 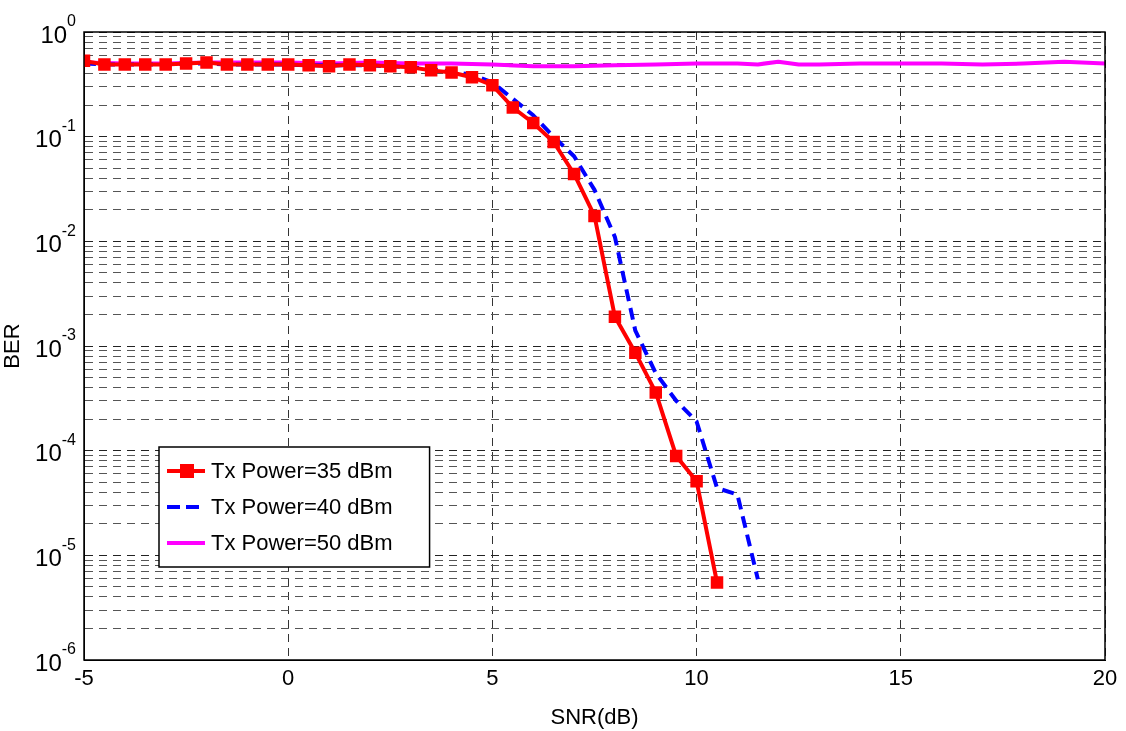 What do you see at coordinates (302, 471) in the screenshot?
I see `legend-label: Tx Power=35 dBm` at bounding box center [302, 471].